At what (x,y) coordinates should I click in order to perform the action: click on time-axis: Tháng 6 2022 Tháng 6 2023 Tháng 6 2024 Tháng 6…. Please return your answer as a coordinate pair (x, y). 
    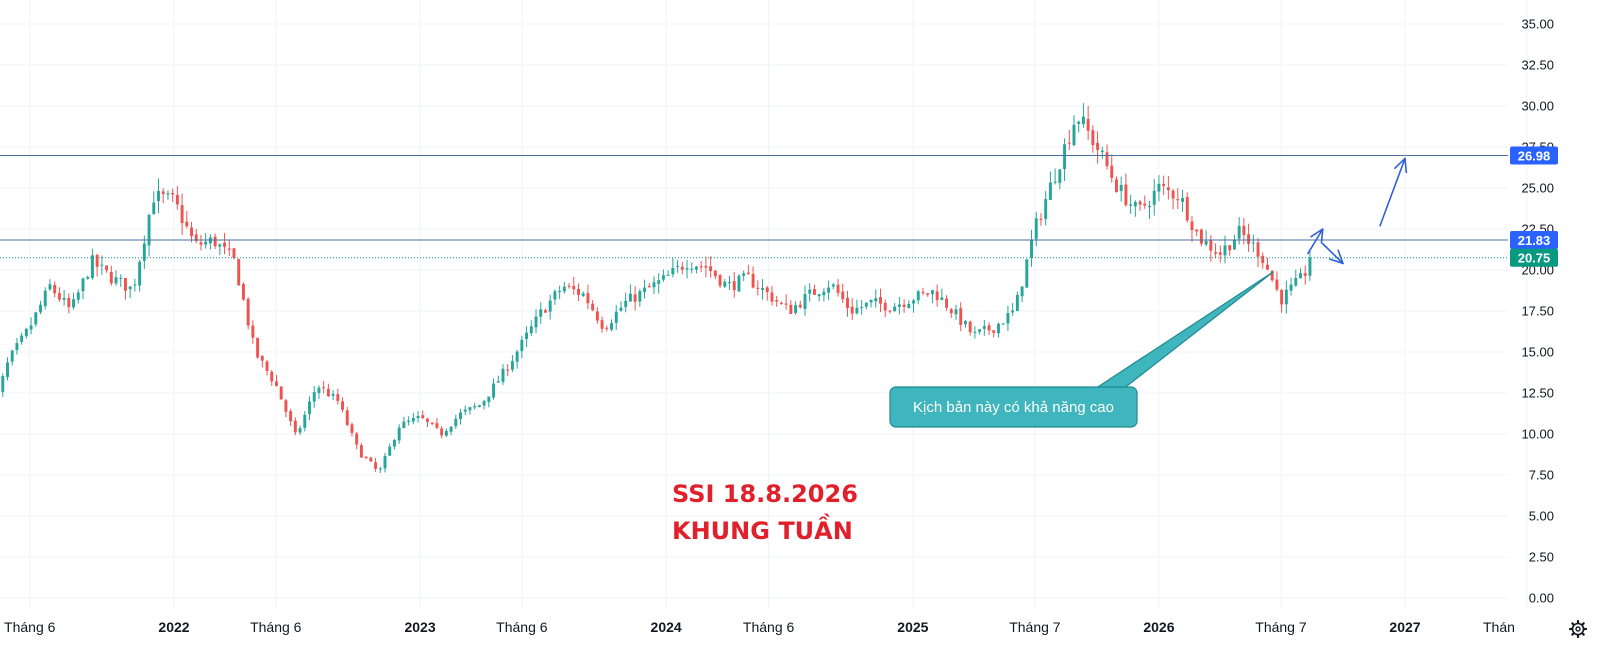
    Looking at the image, I should click on (759, 627).